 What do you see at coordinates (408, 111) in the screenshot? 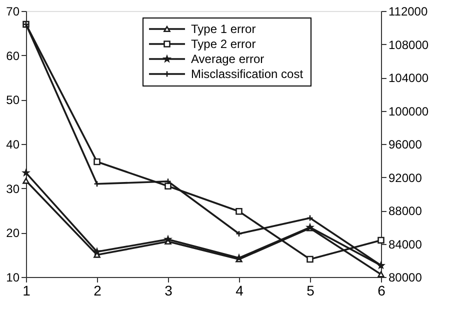
I see `y2-tick-label: 100000` at bounding box center [408, 111].